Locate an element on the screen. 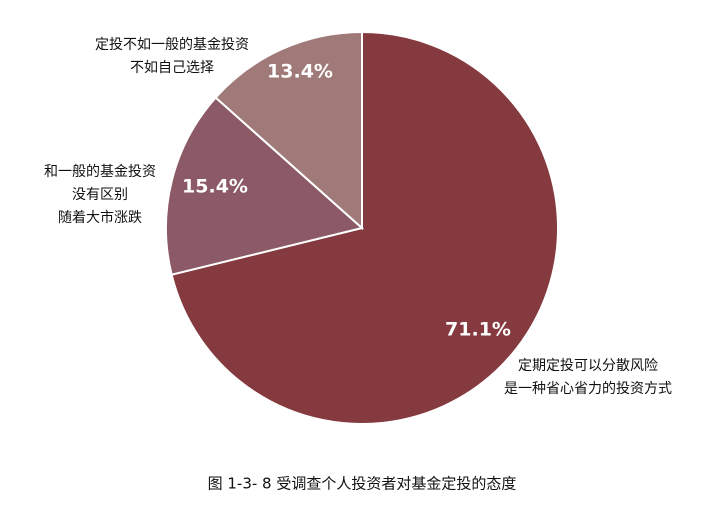 This screenshot has width=725, height=516. category-label: 随着大市涨跌 is located at coordinates (100, 217).